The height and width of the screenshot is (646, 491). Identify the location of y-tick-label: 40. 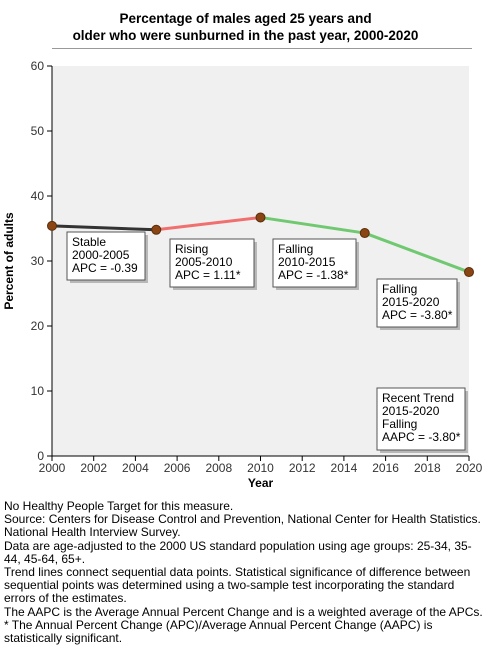
(38, 196).